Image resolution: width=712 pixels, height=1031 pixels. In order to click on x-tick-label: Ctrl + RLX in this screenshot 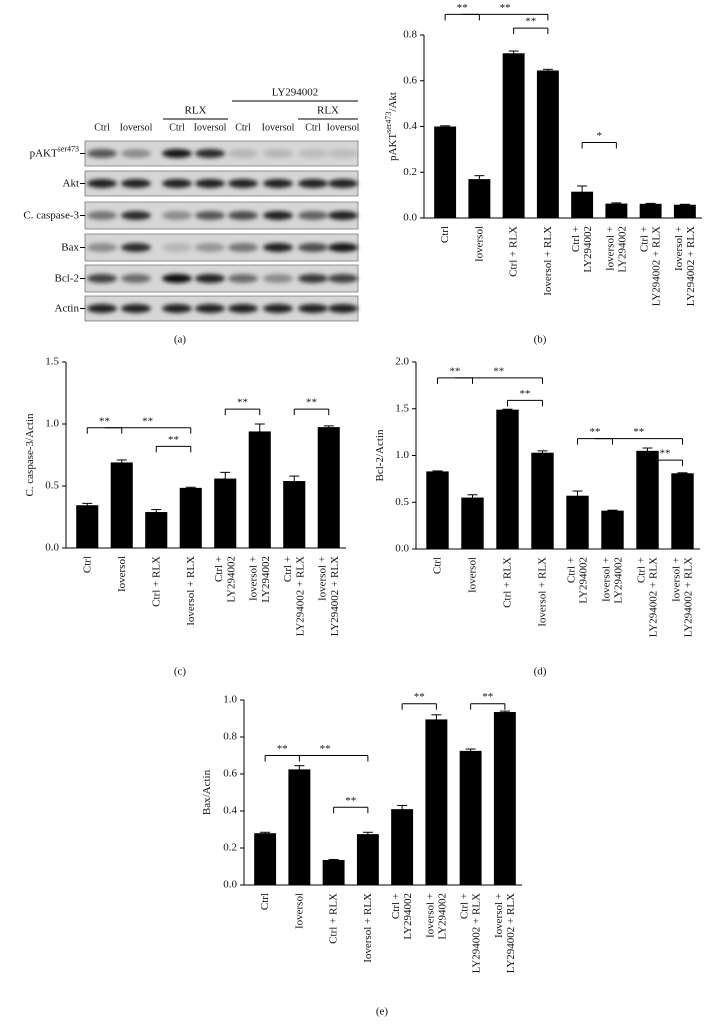, I will do `click(333, 918)`.